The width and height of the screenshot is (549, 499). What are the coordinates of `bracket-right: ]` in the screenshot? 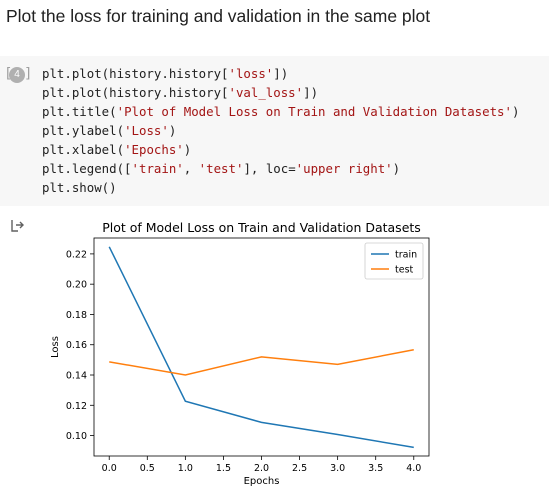 It's located at (28, 74).